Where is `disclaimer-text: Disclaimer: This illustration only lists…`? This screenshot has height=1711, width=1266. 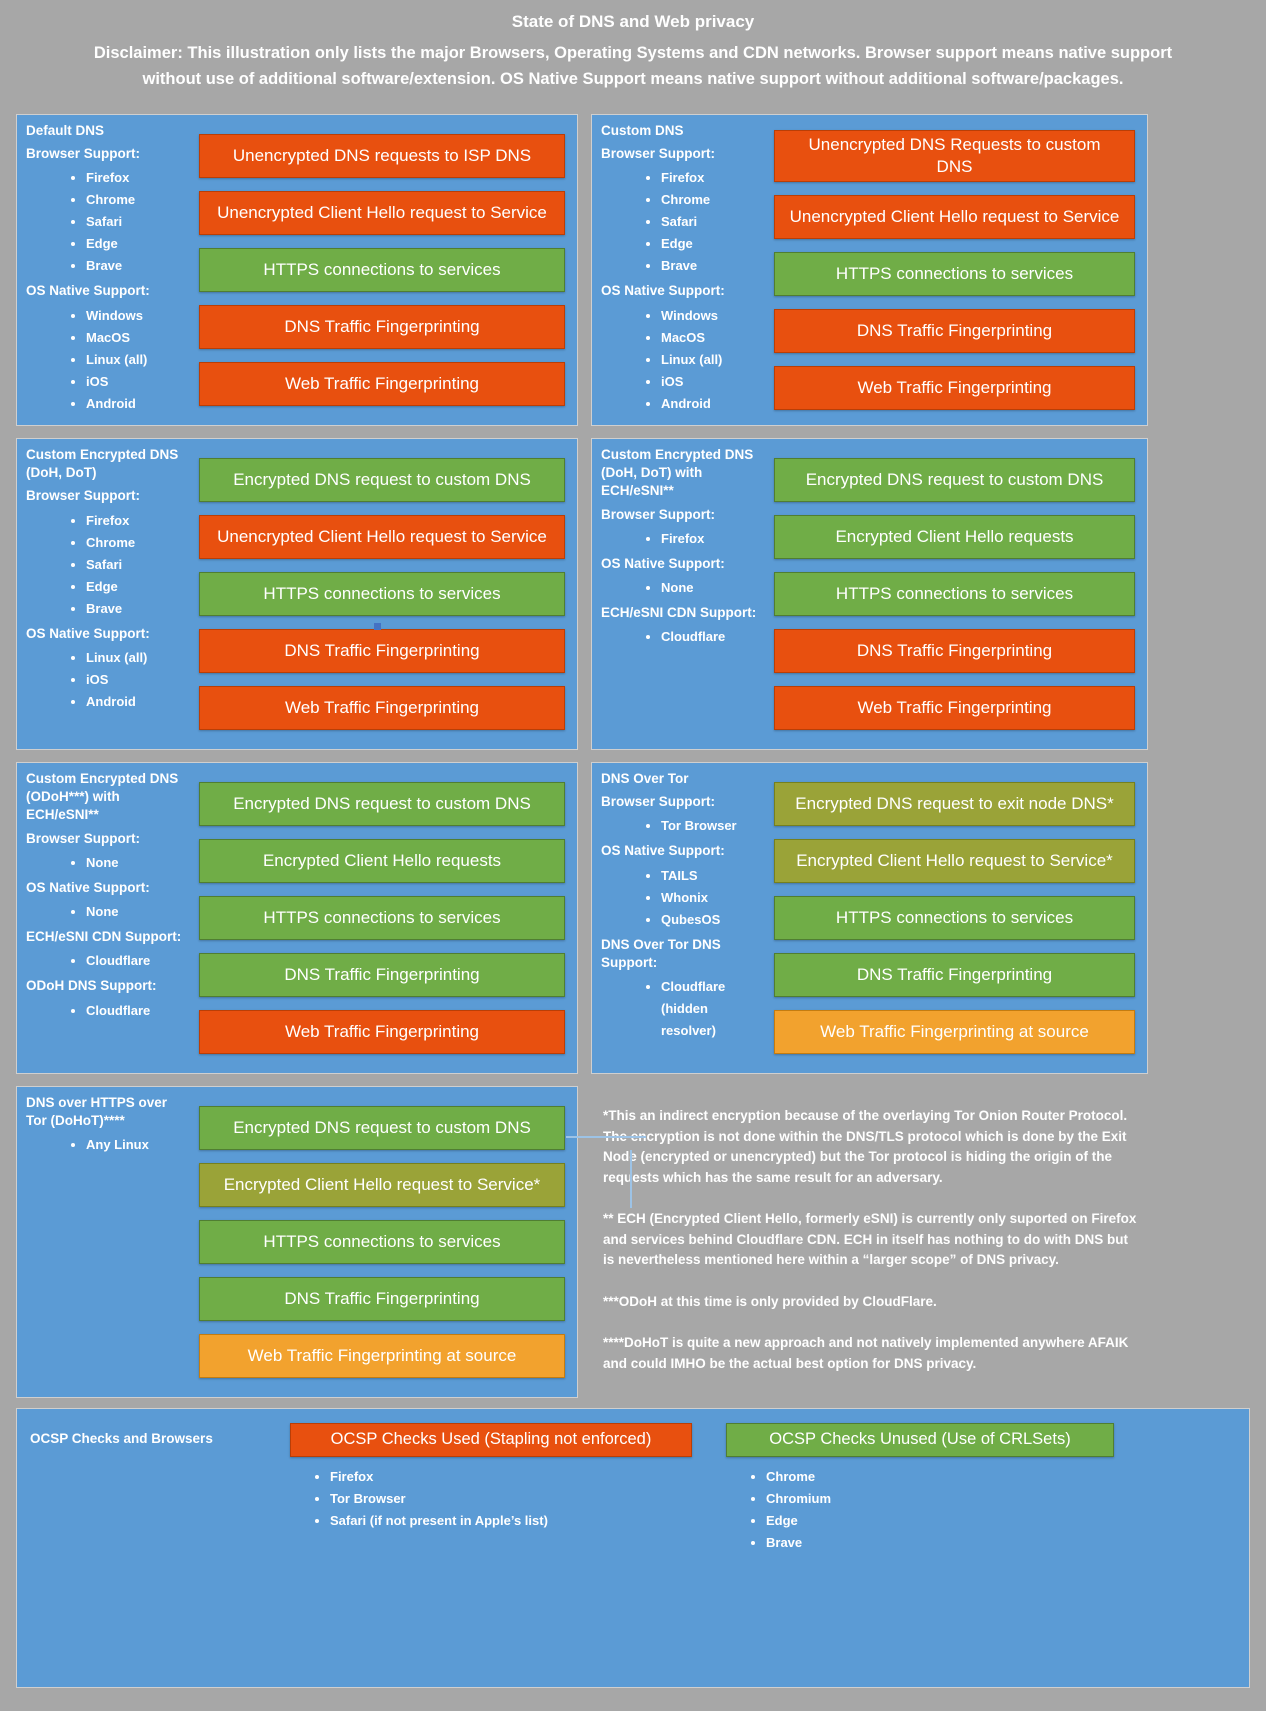 disclaimer-text: Disclaimer: This illustration only lists… is located at coordinates (633, 66).